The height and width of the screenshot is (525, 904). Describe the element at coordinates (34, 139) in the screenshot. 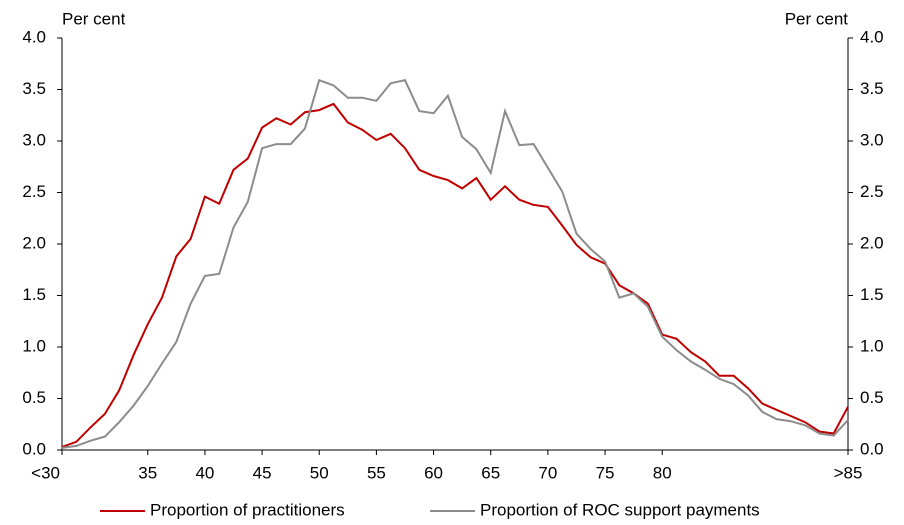

I see `y-tick-label: 3.0` at that location.